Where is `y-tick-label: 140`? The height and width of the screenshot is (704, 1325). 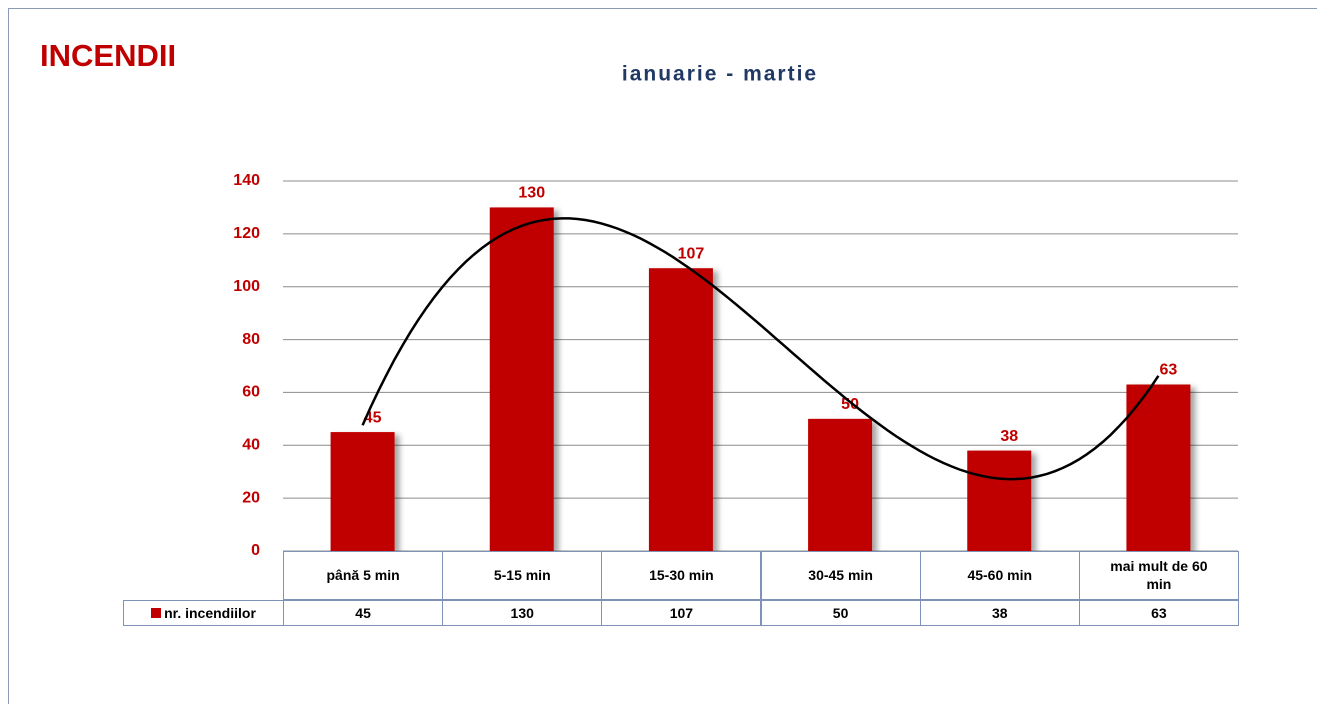
y-tick-label: 140 is located at coordinates (246, 180).